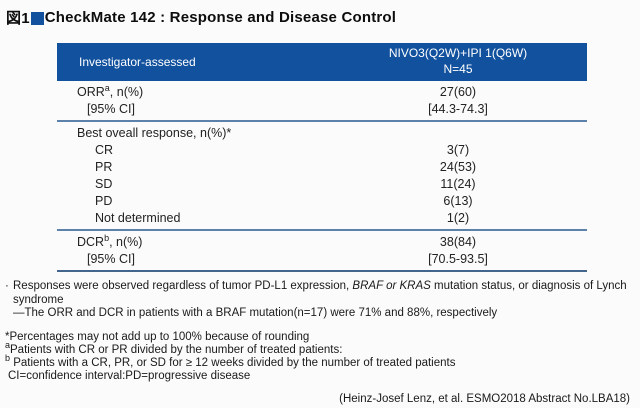 This screenshot has height=408, width=640. I want to click on section-dcr: DCRb, n(%) 38(84) [95% CI] [70.5-93.5], so click(322, 250).